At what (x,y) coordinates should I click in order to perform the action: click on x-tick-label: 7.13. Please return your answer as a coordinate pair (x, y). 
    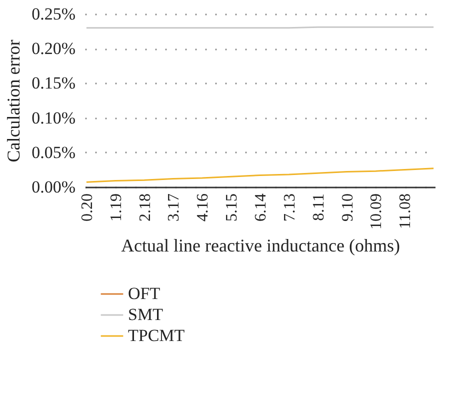
    Looking at the image, I should click on (289, 208).